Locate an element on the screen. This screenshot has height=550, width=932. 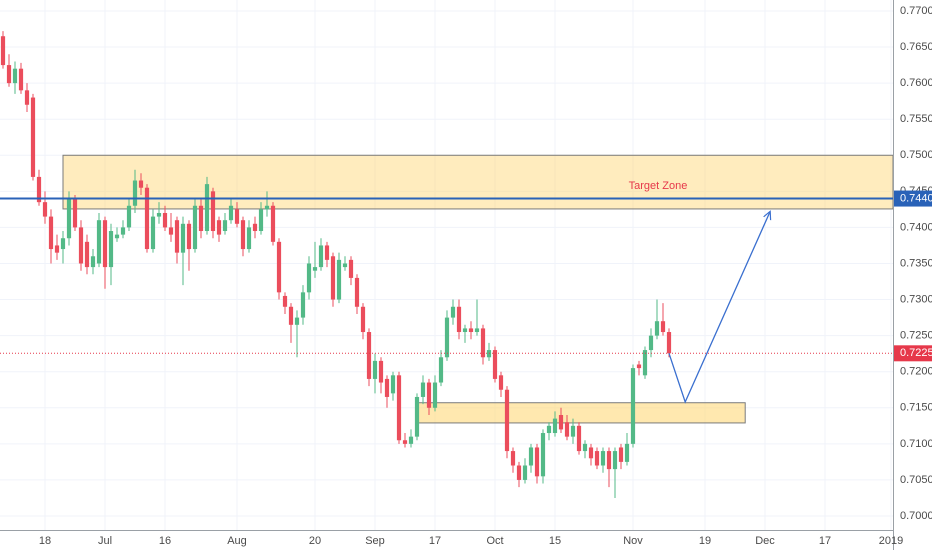
x-tick-label: Aug is located at coordinates (237, 541).